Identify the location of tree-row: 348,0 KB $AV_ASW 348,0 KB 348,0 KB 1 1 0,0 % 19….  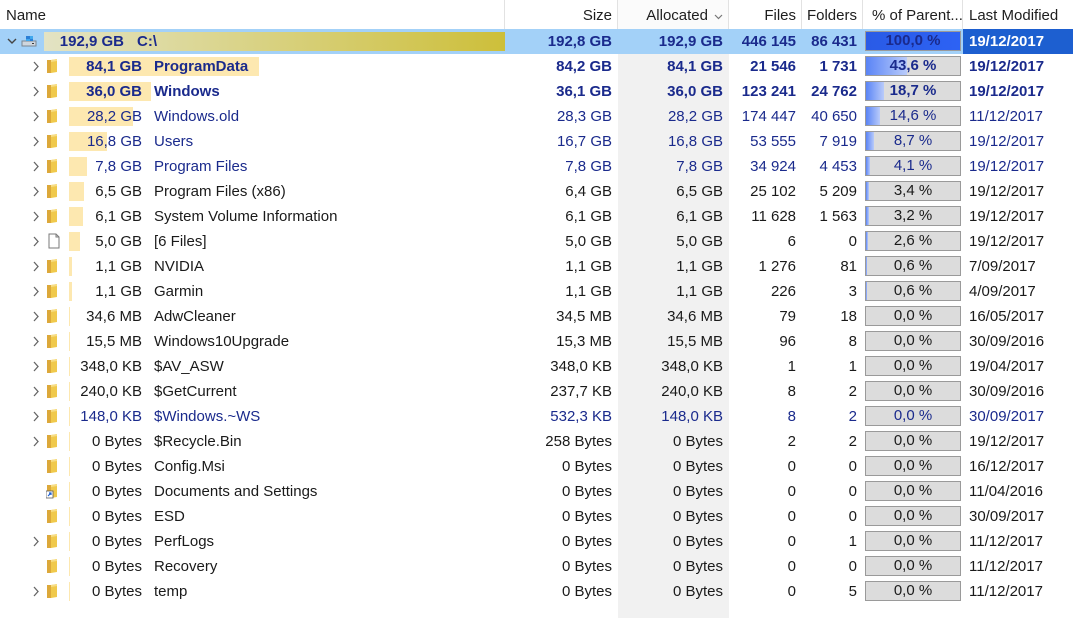
(536, 366).